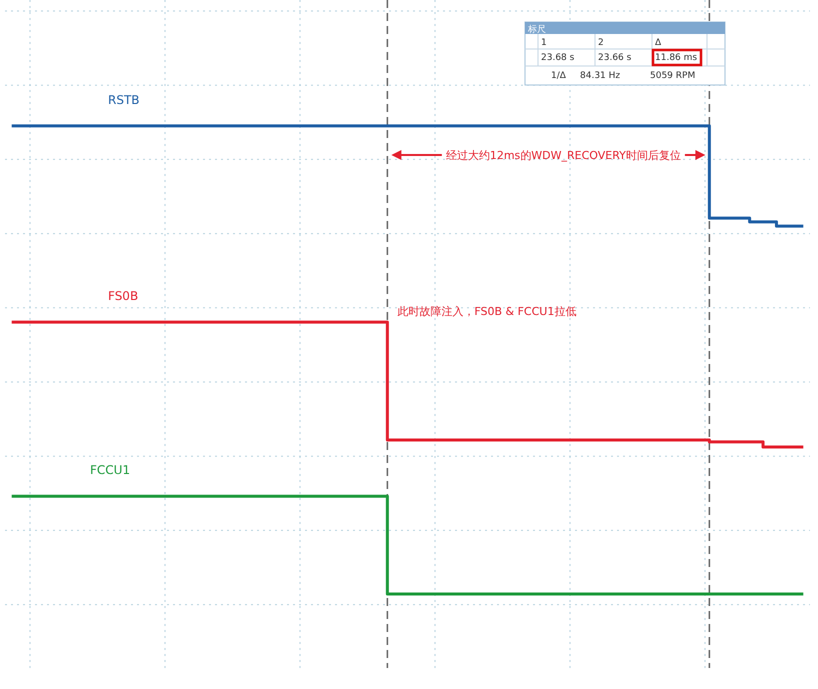 The image size is (818, 689). Describe the element at coordinates (559, 76) in the screenshot. I see `text: 1/Δ` at that location.